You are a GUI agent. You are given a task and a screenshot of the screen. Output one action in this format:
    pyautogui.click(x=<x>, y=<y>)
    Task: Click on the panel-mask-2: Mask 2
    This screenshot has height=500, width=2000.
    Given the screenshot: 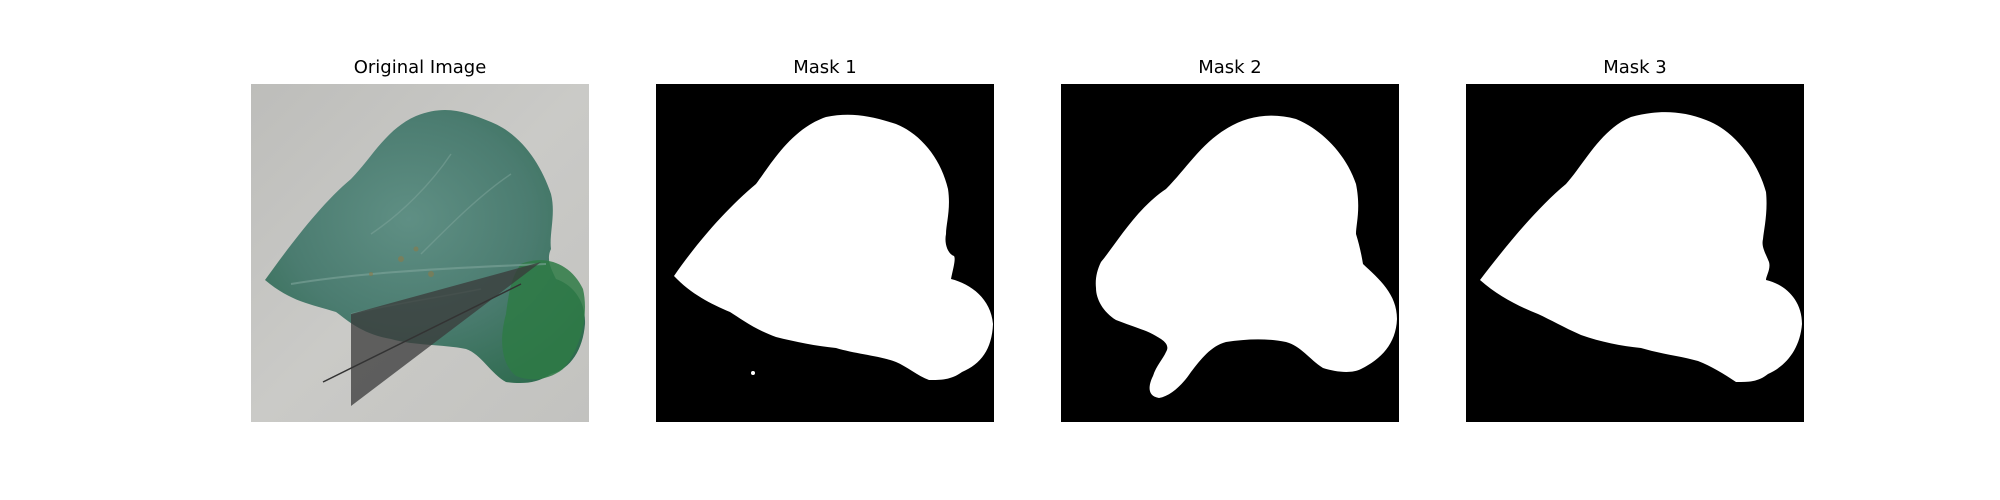 What is the action you would take?
    pyautogui.click(x=1230, y=220)
    